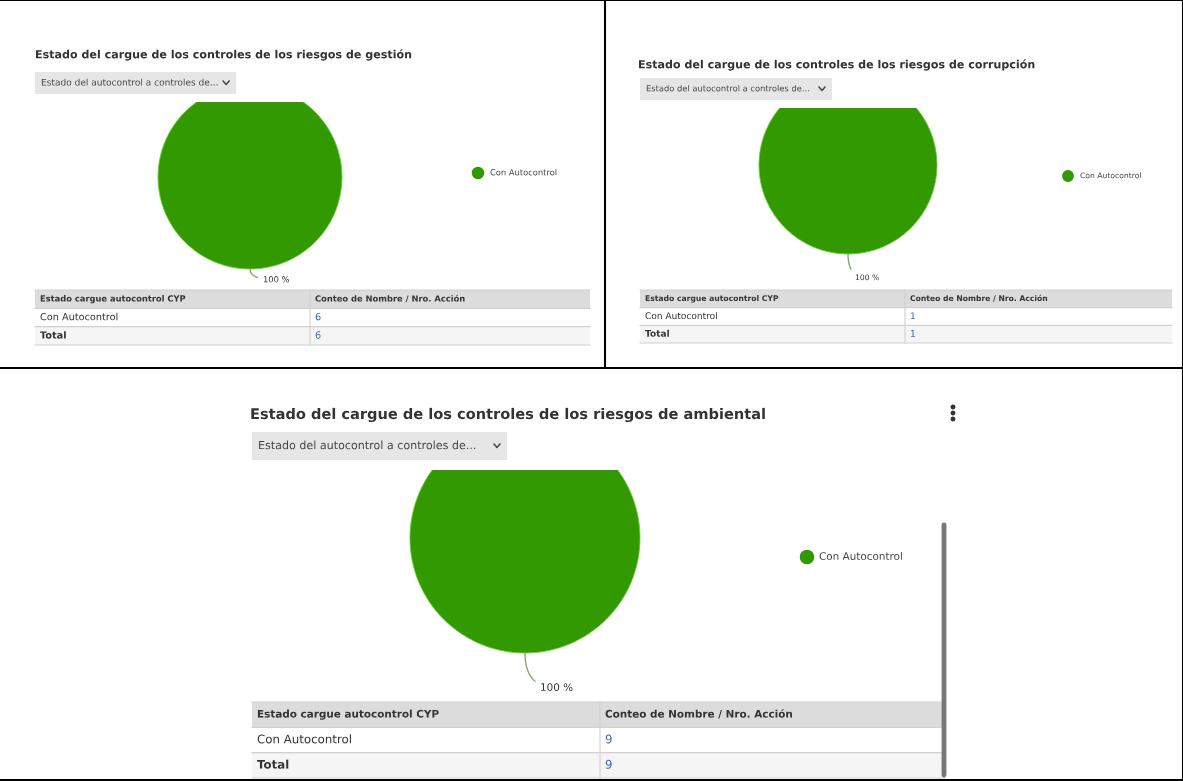  I want to click on chart-title: Estado del cargue de los controles de los riesgos de ambiental, so click(508, 415).